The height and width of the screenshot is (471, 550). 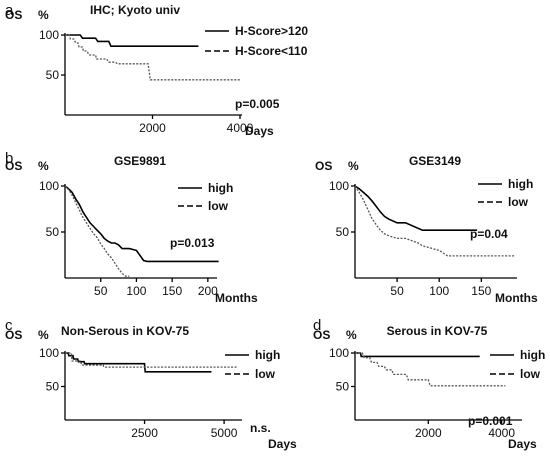 What do you see at coordinates (192, 243) in the screenshot?
I see `p-value: p=0.013` at bounding box center [192, 243].